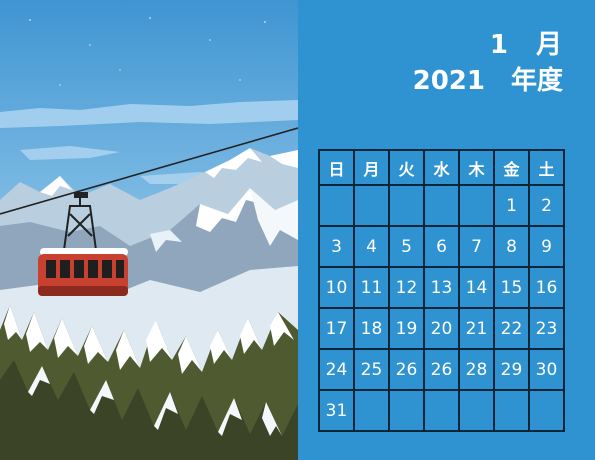  I want to click on day-cell: 13, so click(441, 287).